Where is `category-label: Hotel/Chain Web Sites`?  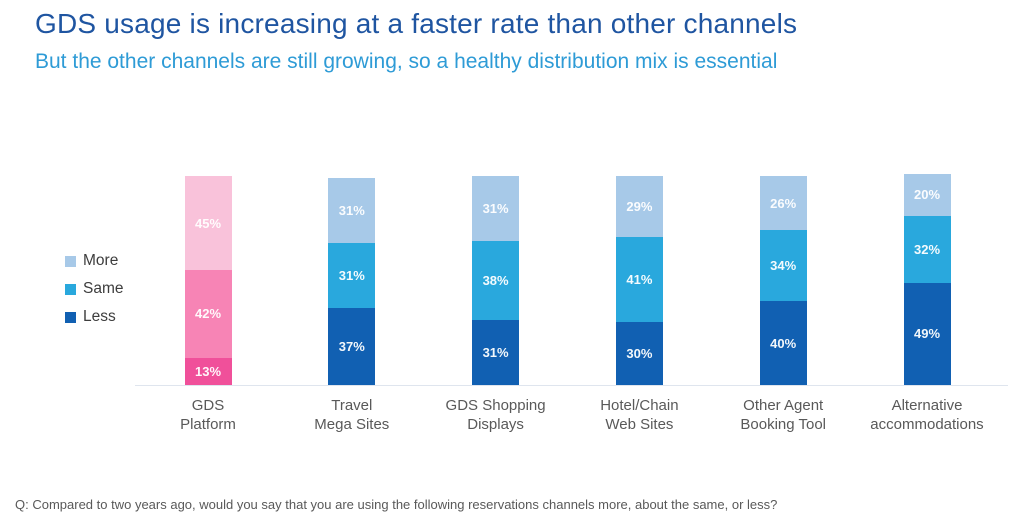
category-label: Hotel/Chain Web Sites is located at coordinates (639, 415).